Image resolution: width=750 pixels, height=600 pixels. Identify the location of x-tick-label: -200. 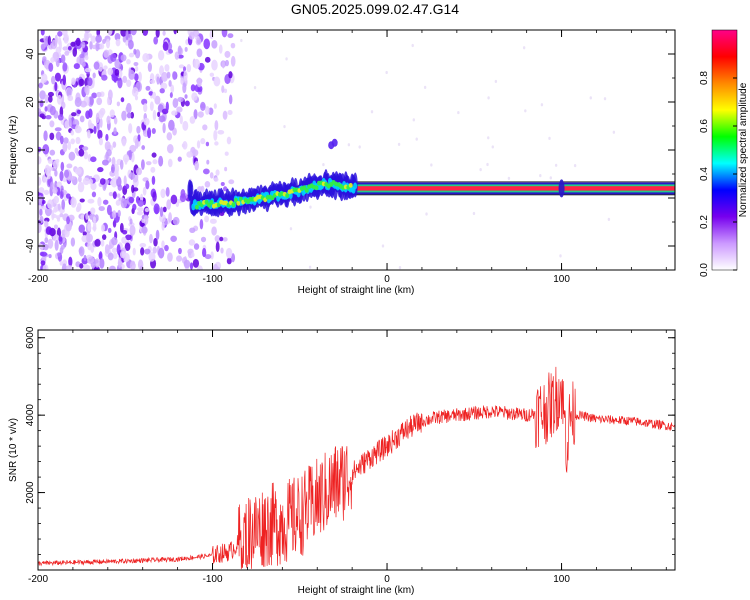
(38, 279).